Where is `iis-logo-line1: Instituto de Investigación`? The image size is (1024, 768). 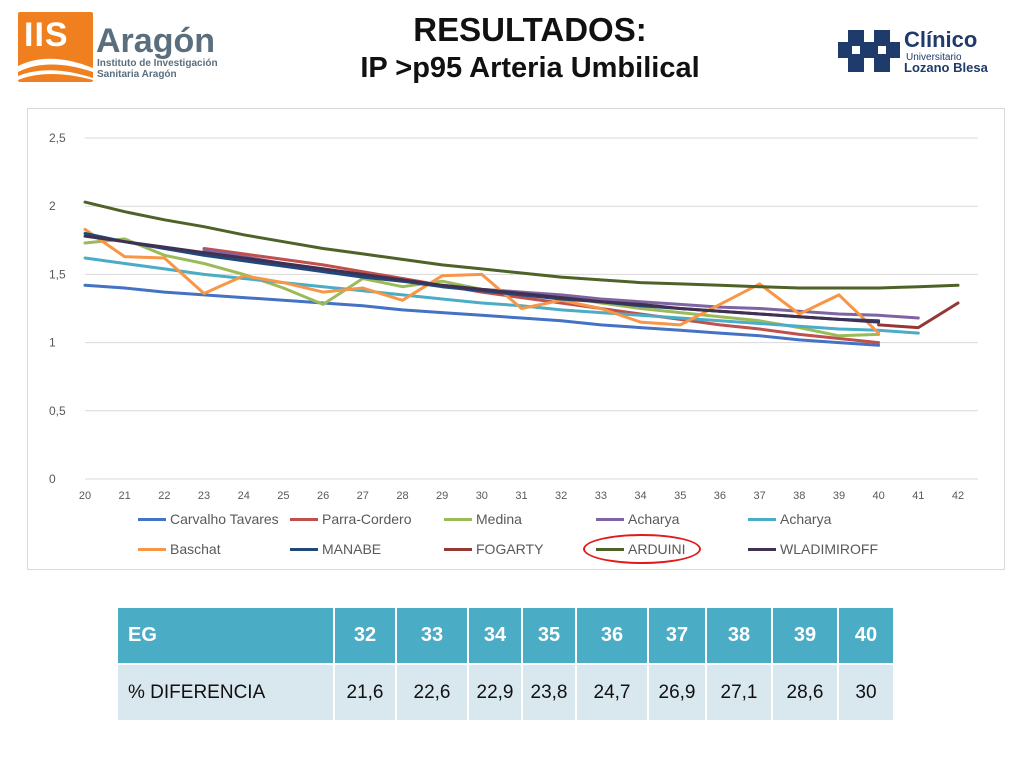
iis-logo-line1: Instituto de Investigación is located at coordinates (157, 63).